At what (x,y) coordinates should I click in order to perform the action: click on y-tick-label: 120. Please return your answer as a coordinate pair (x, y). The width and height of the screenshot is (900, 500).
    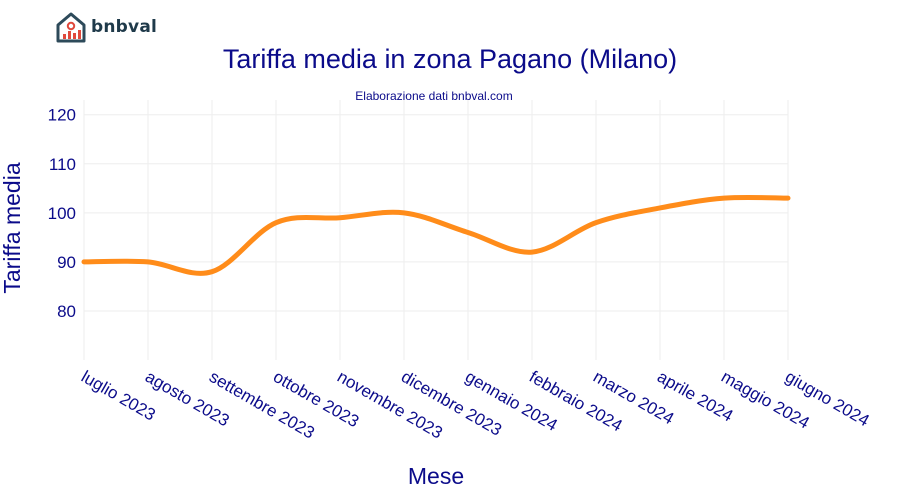
    Looking at the image, I should click on (62, 115).